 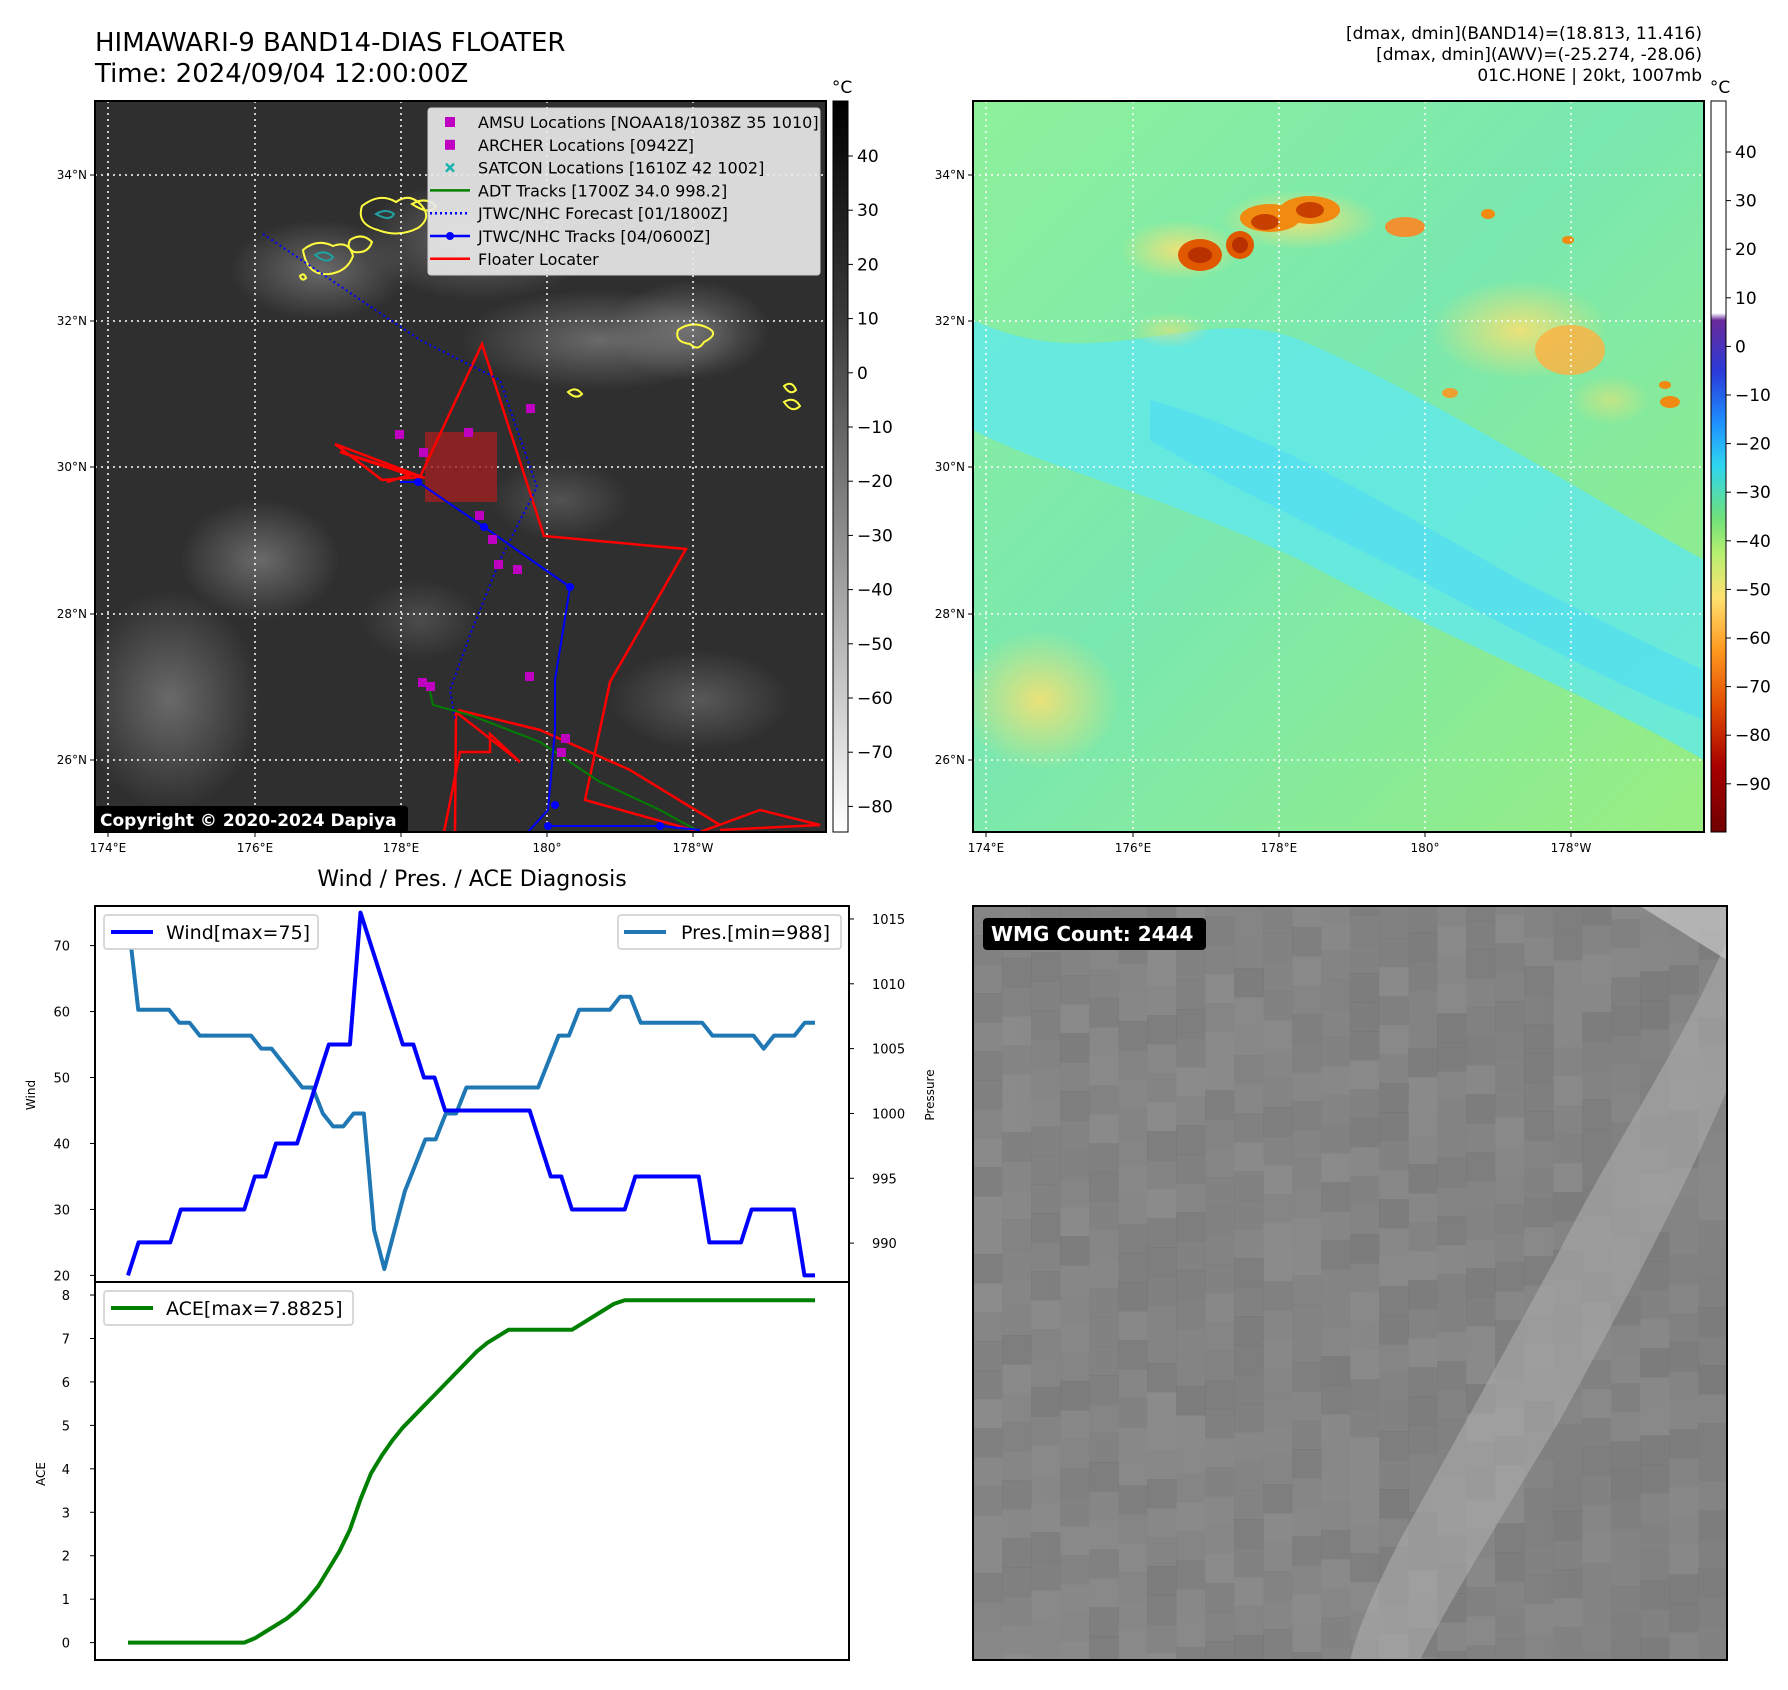 I want to click on figure-title: HIMAWARI-9 BAND14-DIAS FLOATER, so click(x=330, y=43).